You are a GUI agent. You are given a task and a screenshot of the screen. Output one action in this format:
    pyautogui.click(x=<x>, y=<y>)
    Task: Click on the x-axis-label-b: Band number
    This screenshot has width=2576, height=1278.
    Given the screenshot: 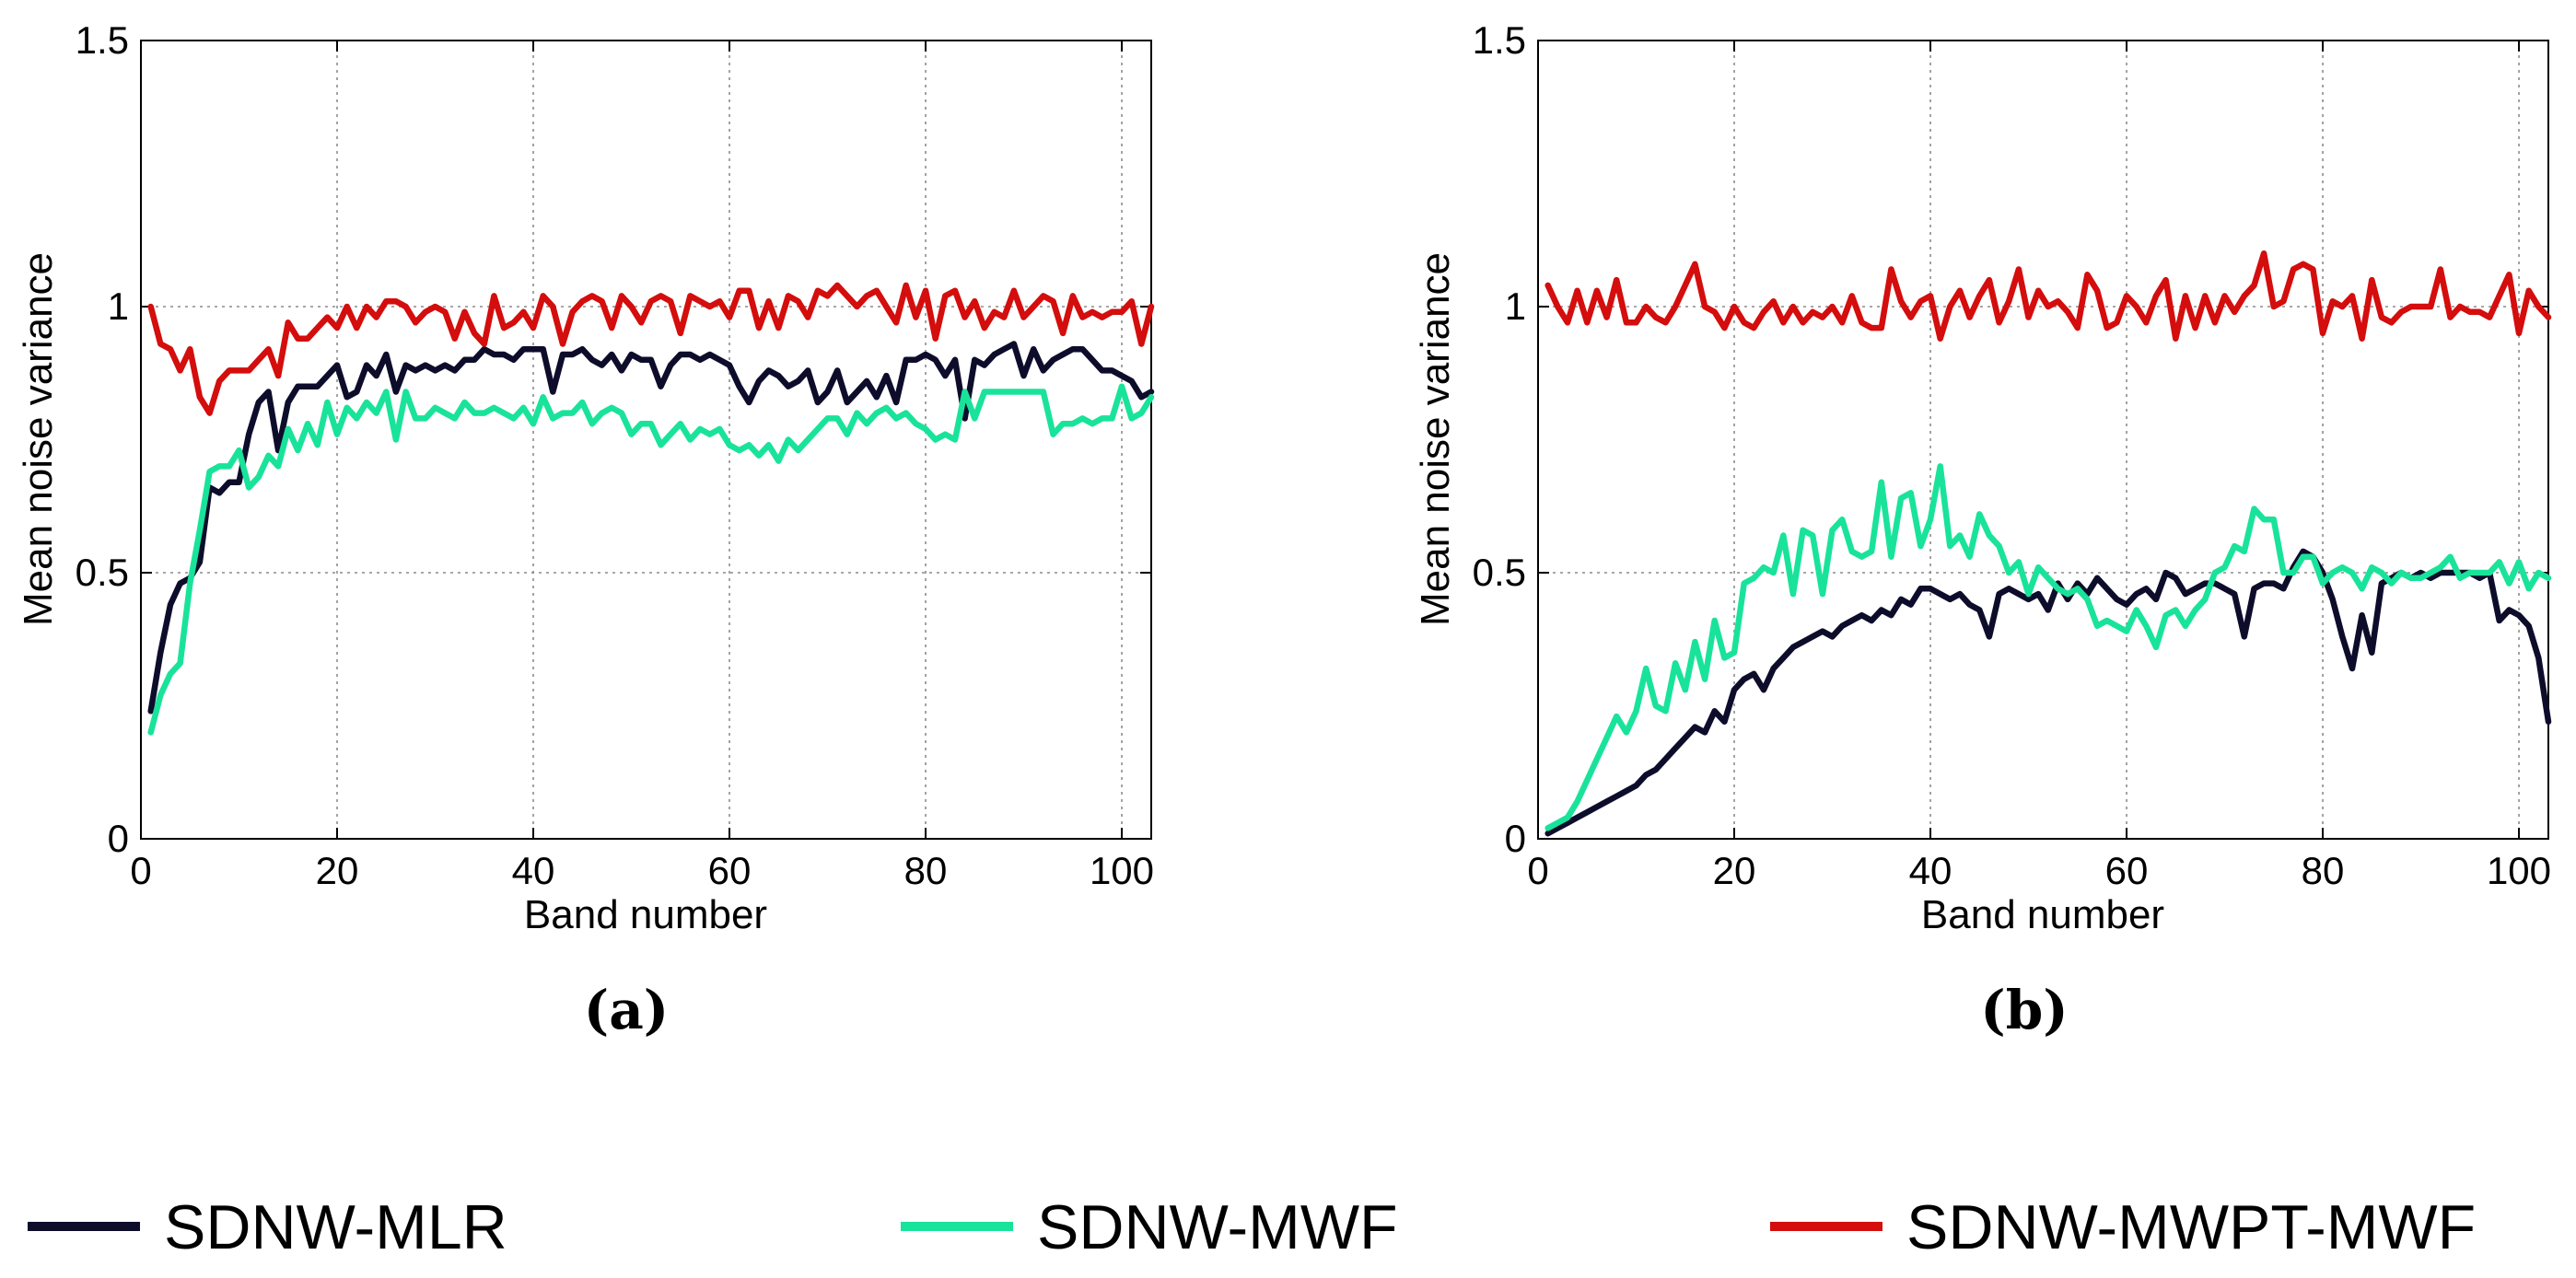 What is the action you would take?
    pyautogui.click(x=2042, y=914)
    